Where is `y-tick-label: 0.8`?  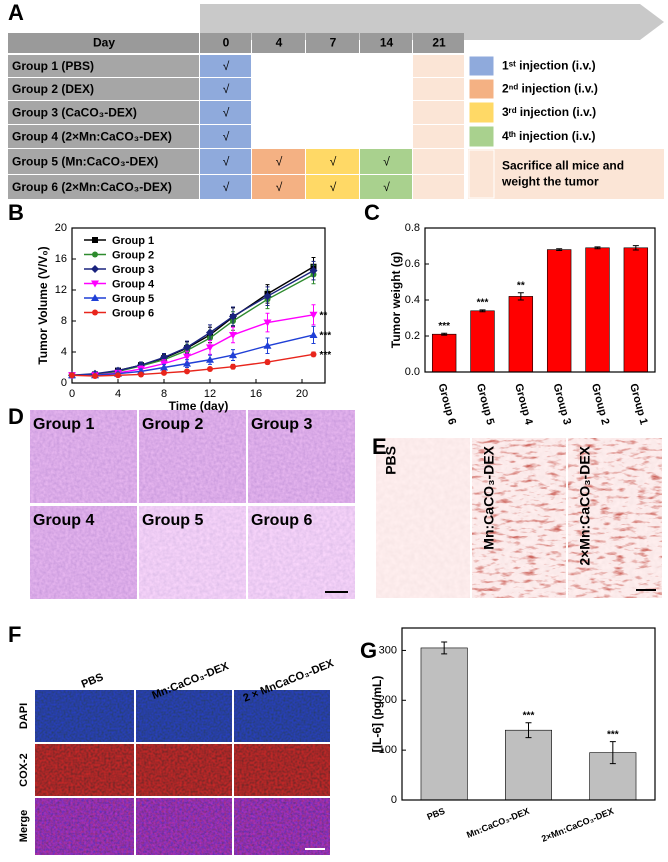 y-tick-label: 0.8 is located at coordinates (412, 228).